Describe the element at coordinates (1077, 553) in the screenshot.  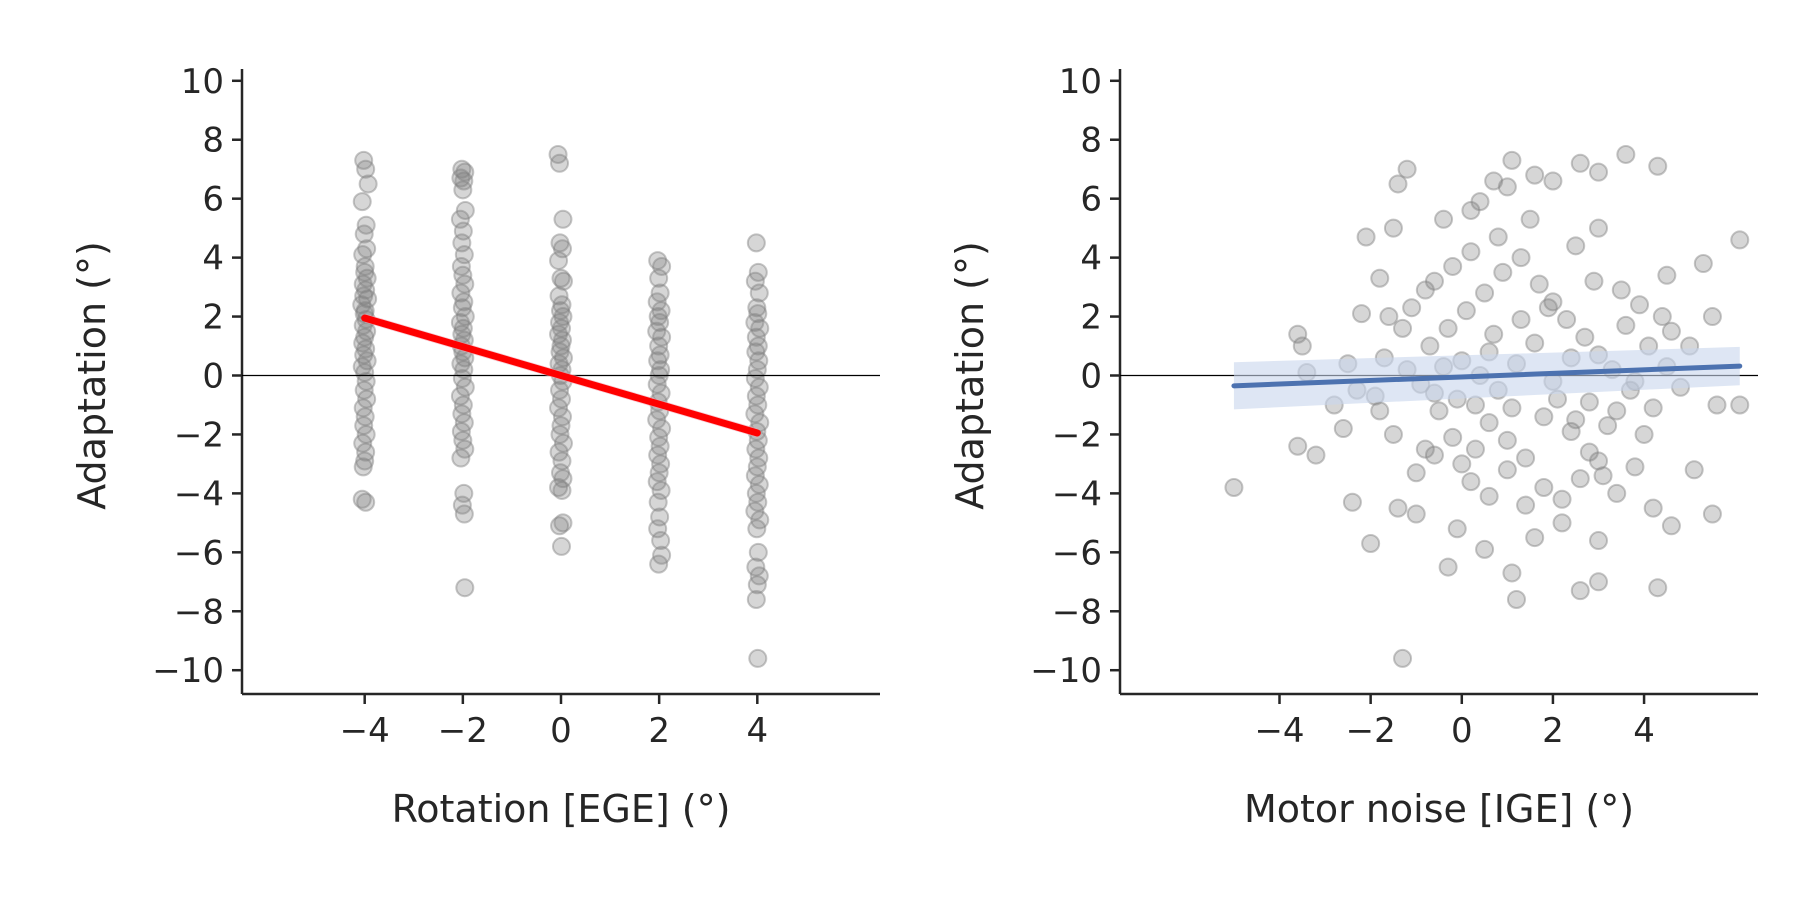
I see `right-y-tick-label: −6` at that location.